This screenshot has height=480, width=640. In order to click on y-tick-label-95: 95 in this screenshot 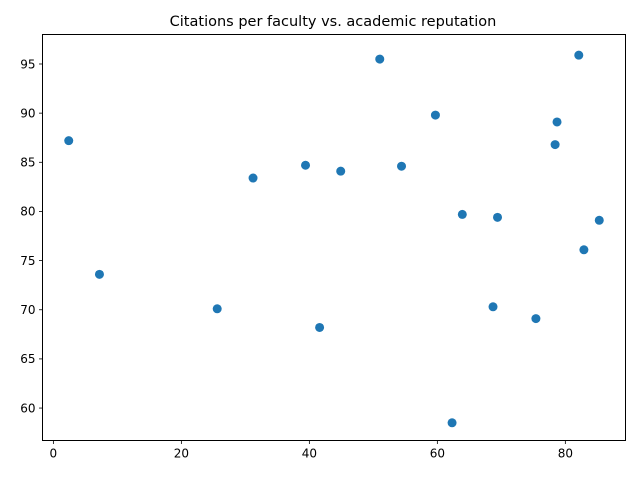, I will do `click(27, 64)`.